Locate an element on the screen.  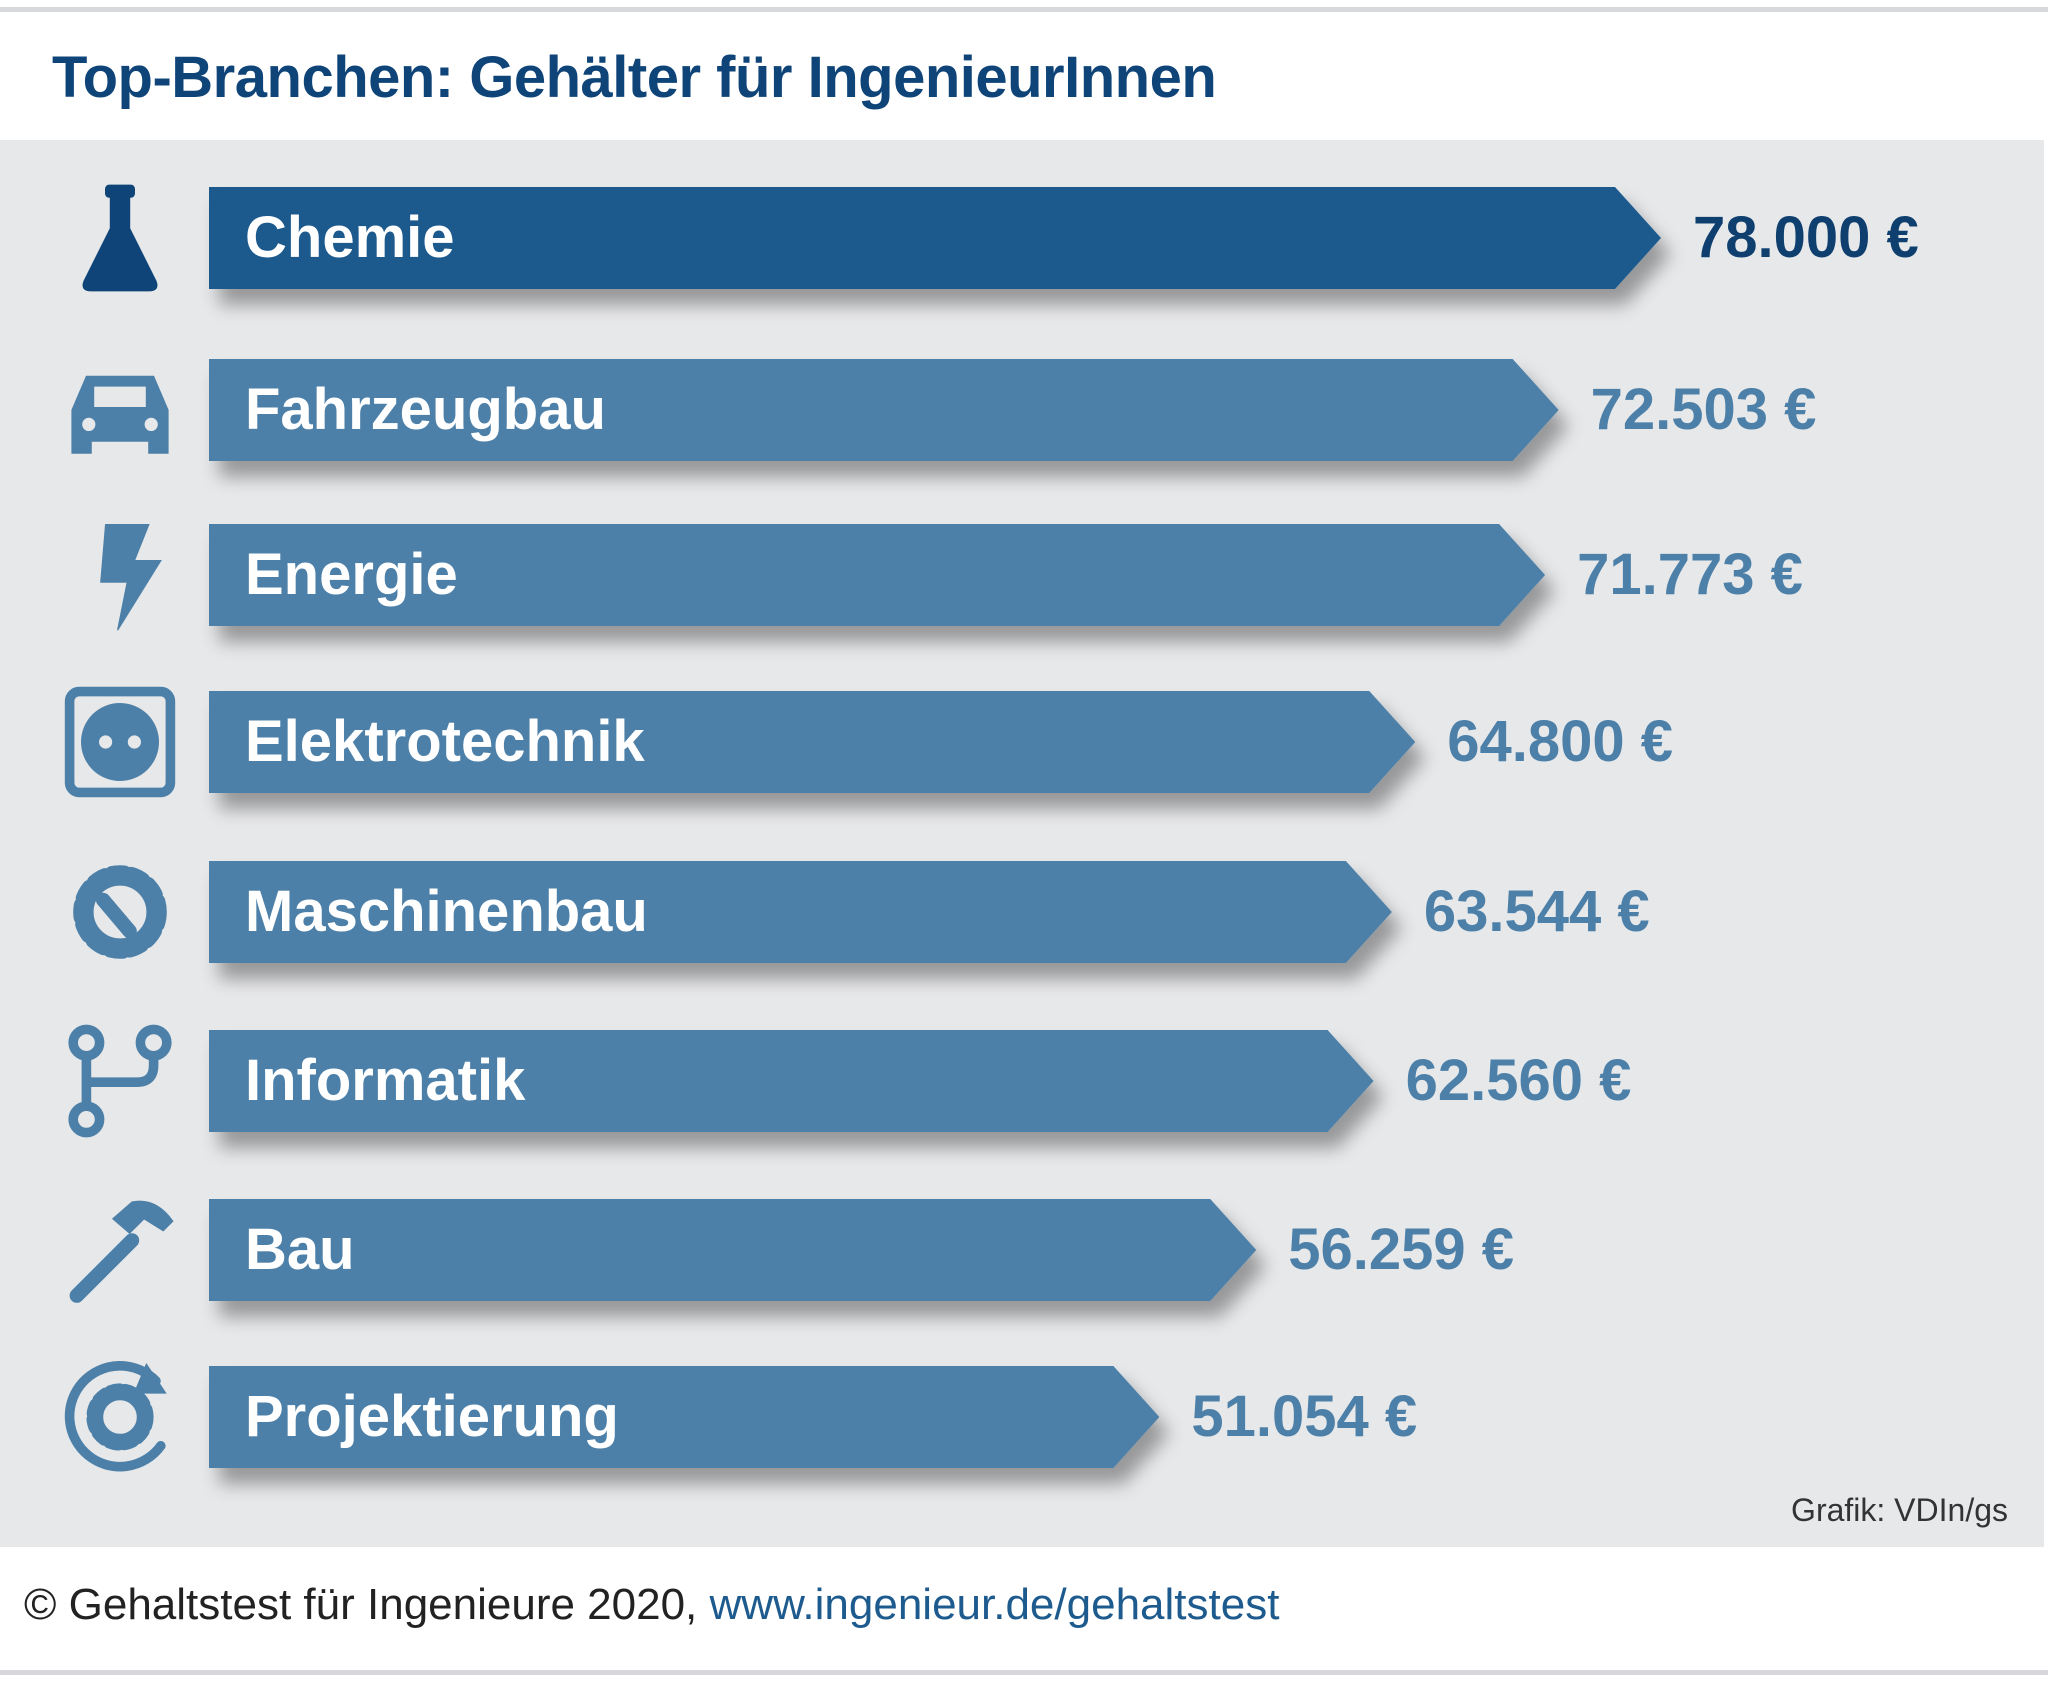
bar-elektrotechnik is located at coordinates (812, 742).